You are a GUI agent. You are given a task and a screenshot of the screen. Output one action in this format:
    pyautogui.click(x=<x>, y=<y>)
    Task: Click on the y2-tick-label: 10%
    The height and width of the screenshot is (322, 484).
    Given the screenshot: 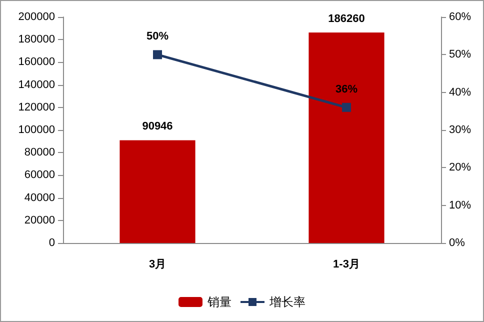 What is the action you would take?
    pyautogui.click(x=460, y=205)
    